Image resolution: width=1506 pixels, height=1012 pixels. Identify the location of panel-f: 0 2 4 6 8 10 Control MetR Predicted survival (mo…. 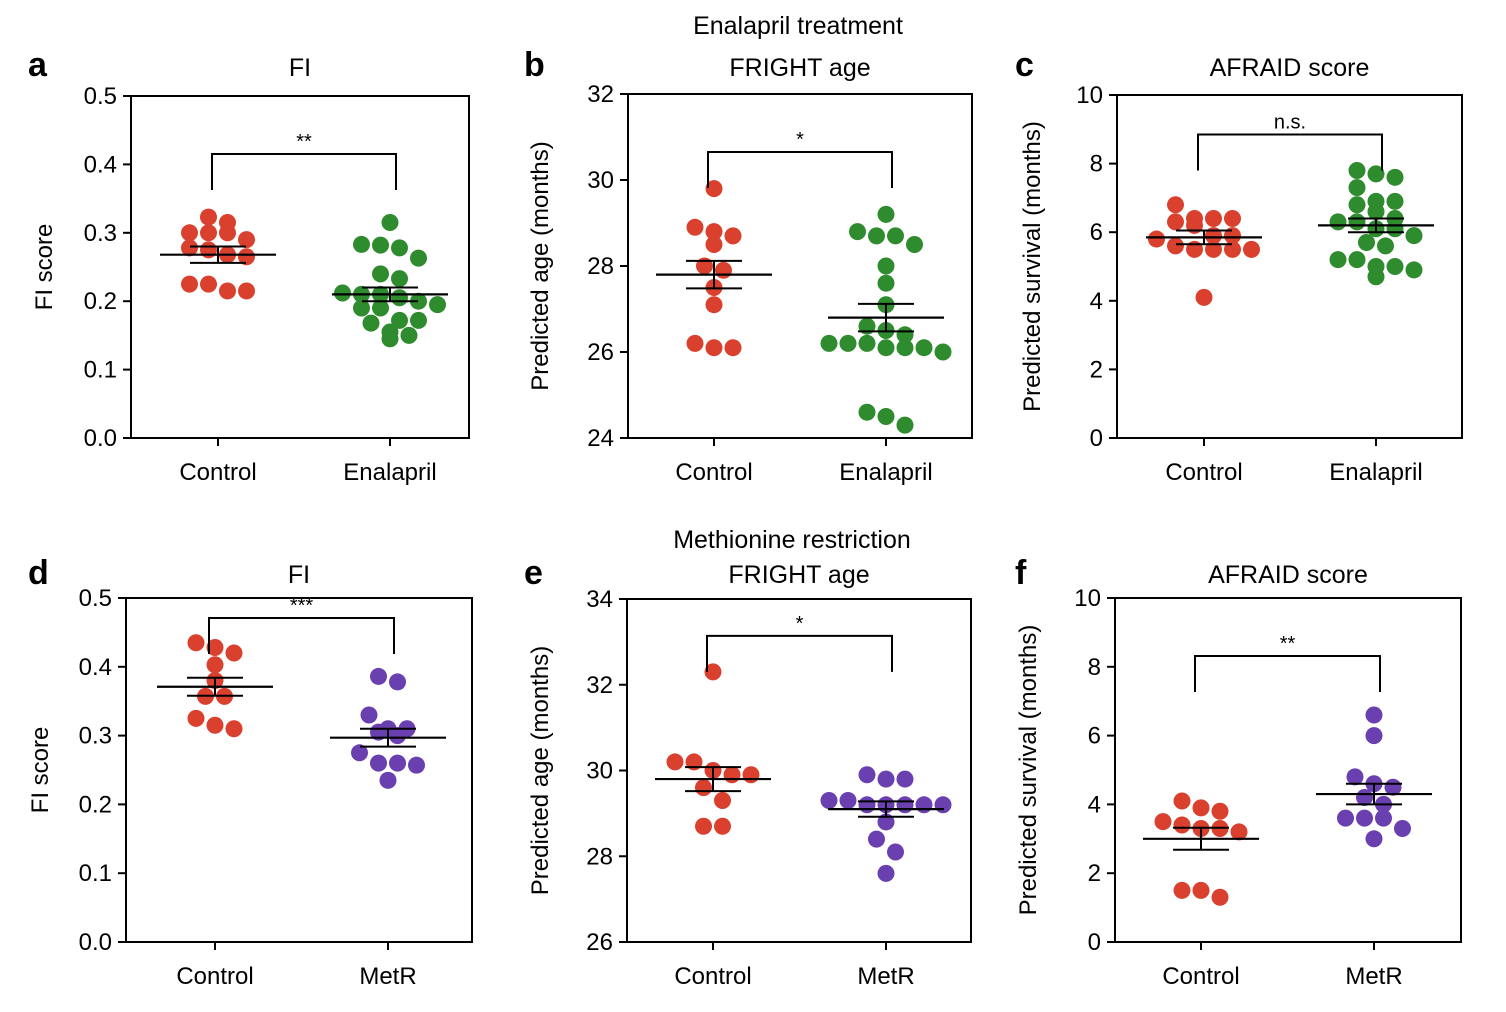
(1238, 772).